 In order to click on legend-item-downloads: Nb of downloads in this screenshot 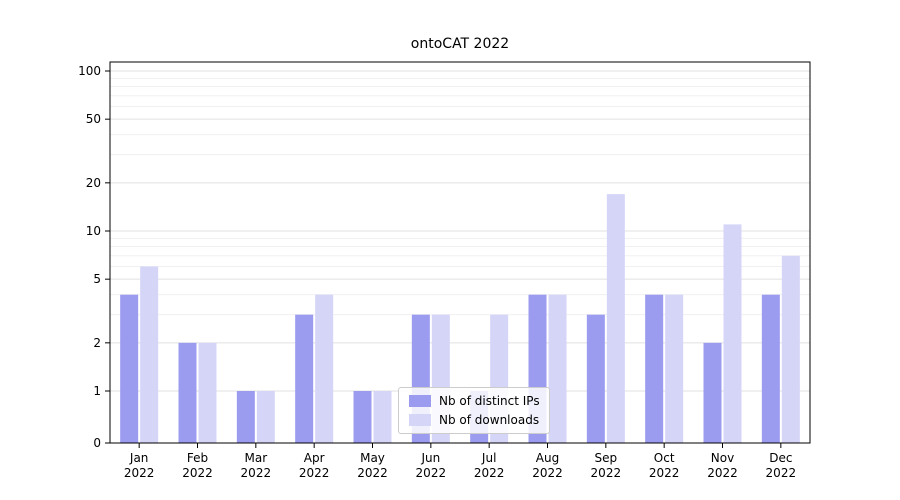, I will do `click(474, 420)`.